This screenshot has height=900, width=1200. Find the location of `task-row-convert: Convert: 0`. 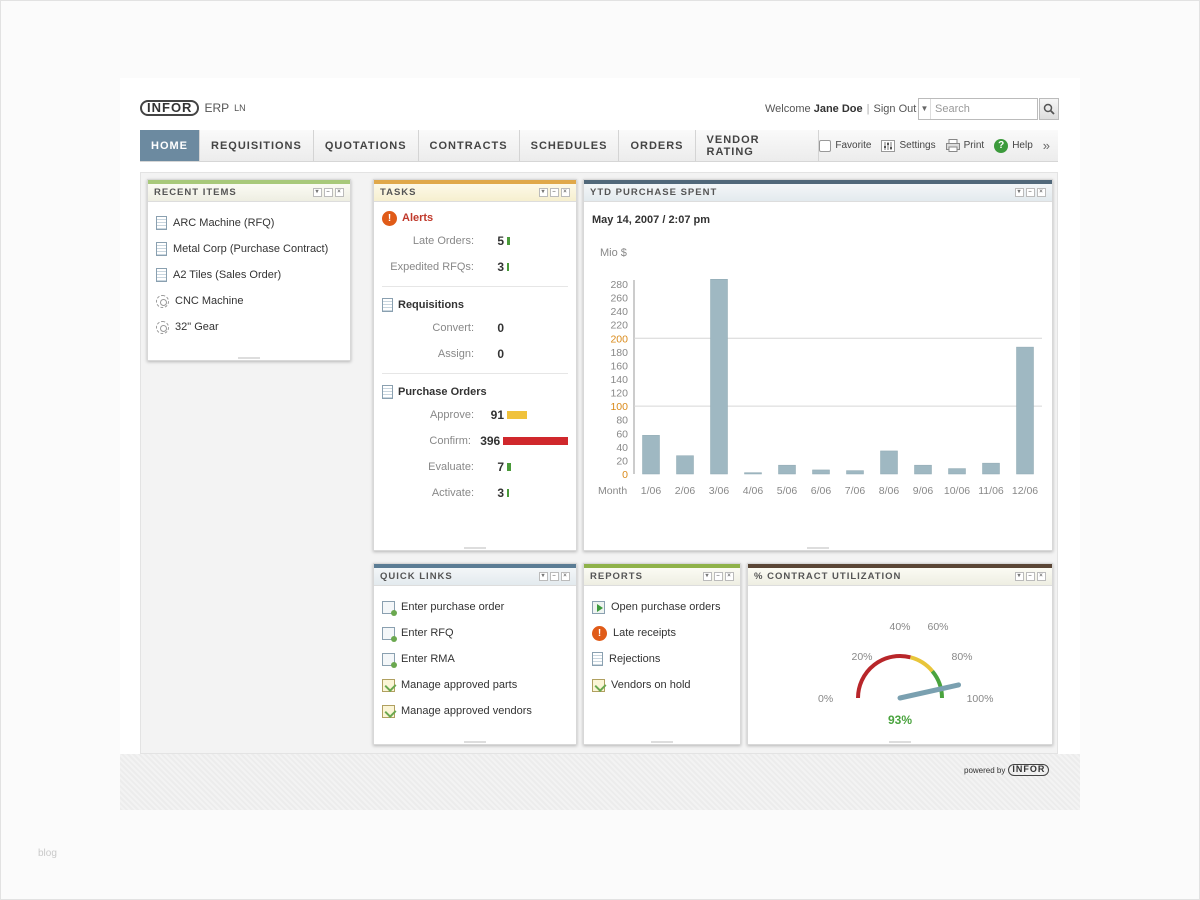

task-row-convert: Convert: 0 is located at coordinates (468, 328).